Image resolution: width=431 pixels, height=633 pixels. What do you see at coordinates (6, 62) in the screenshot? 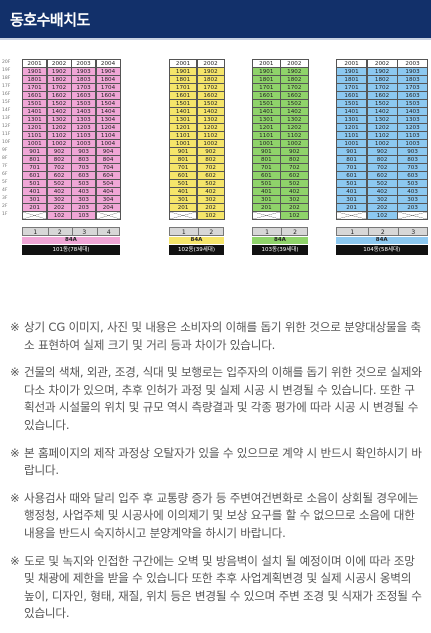
I see `floor-label: 20F` at bounding box center [6, 62].